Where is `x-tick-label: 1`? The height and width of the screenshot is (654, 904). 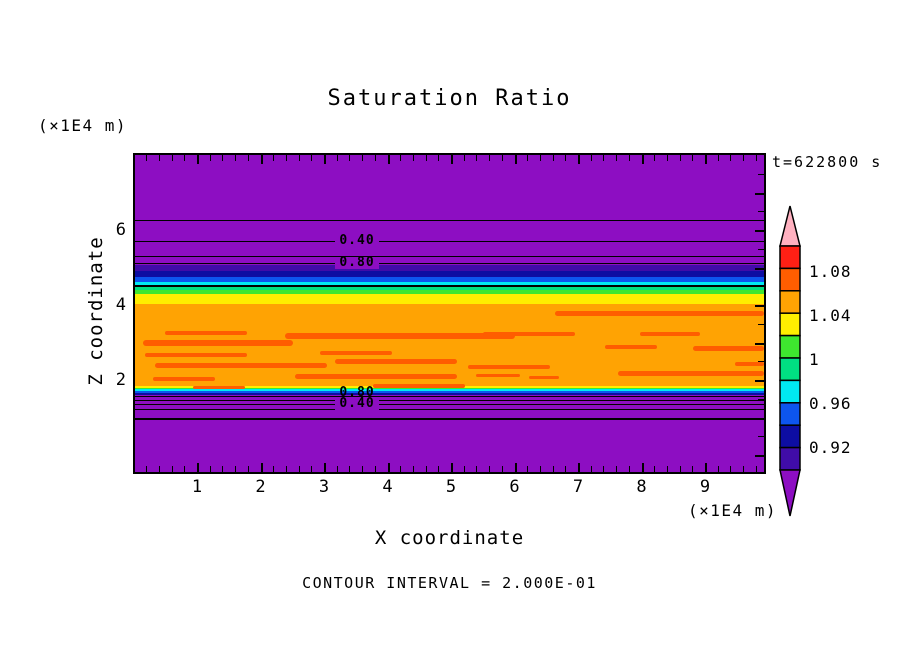 x-tick-label: 1 is located at coordinates (197, 487).